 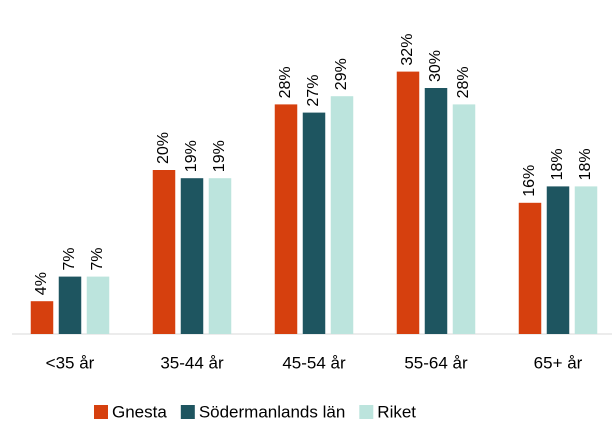 I want to click on x-tick-label: 35-44 år, so click(x=192, y=362).